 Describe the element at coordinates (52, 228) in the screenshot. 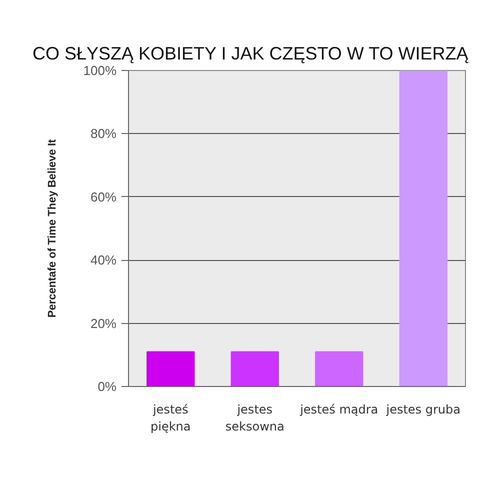

I see `y-axis-title: Percentafe of Time They Believe It` at that location.